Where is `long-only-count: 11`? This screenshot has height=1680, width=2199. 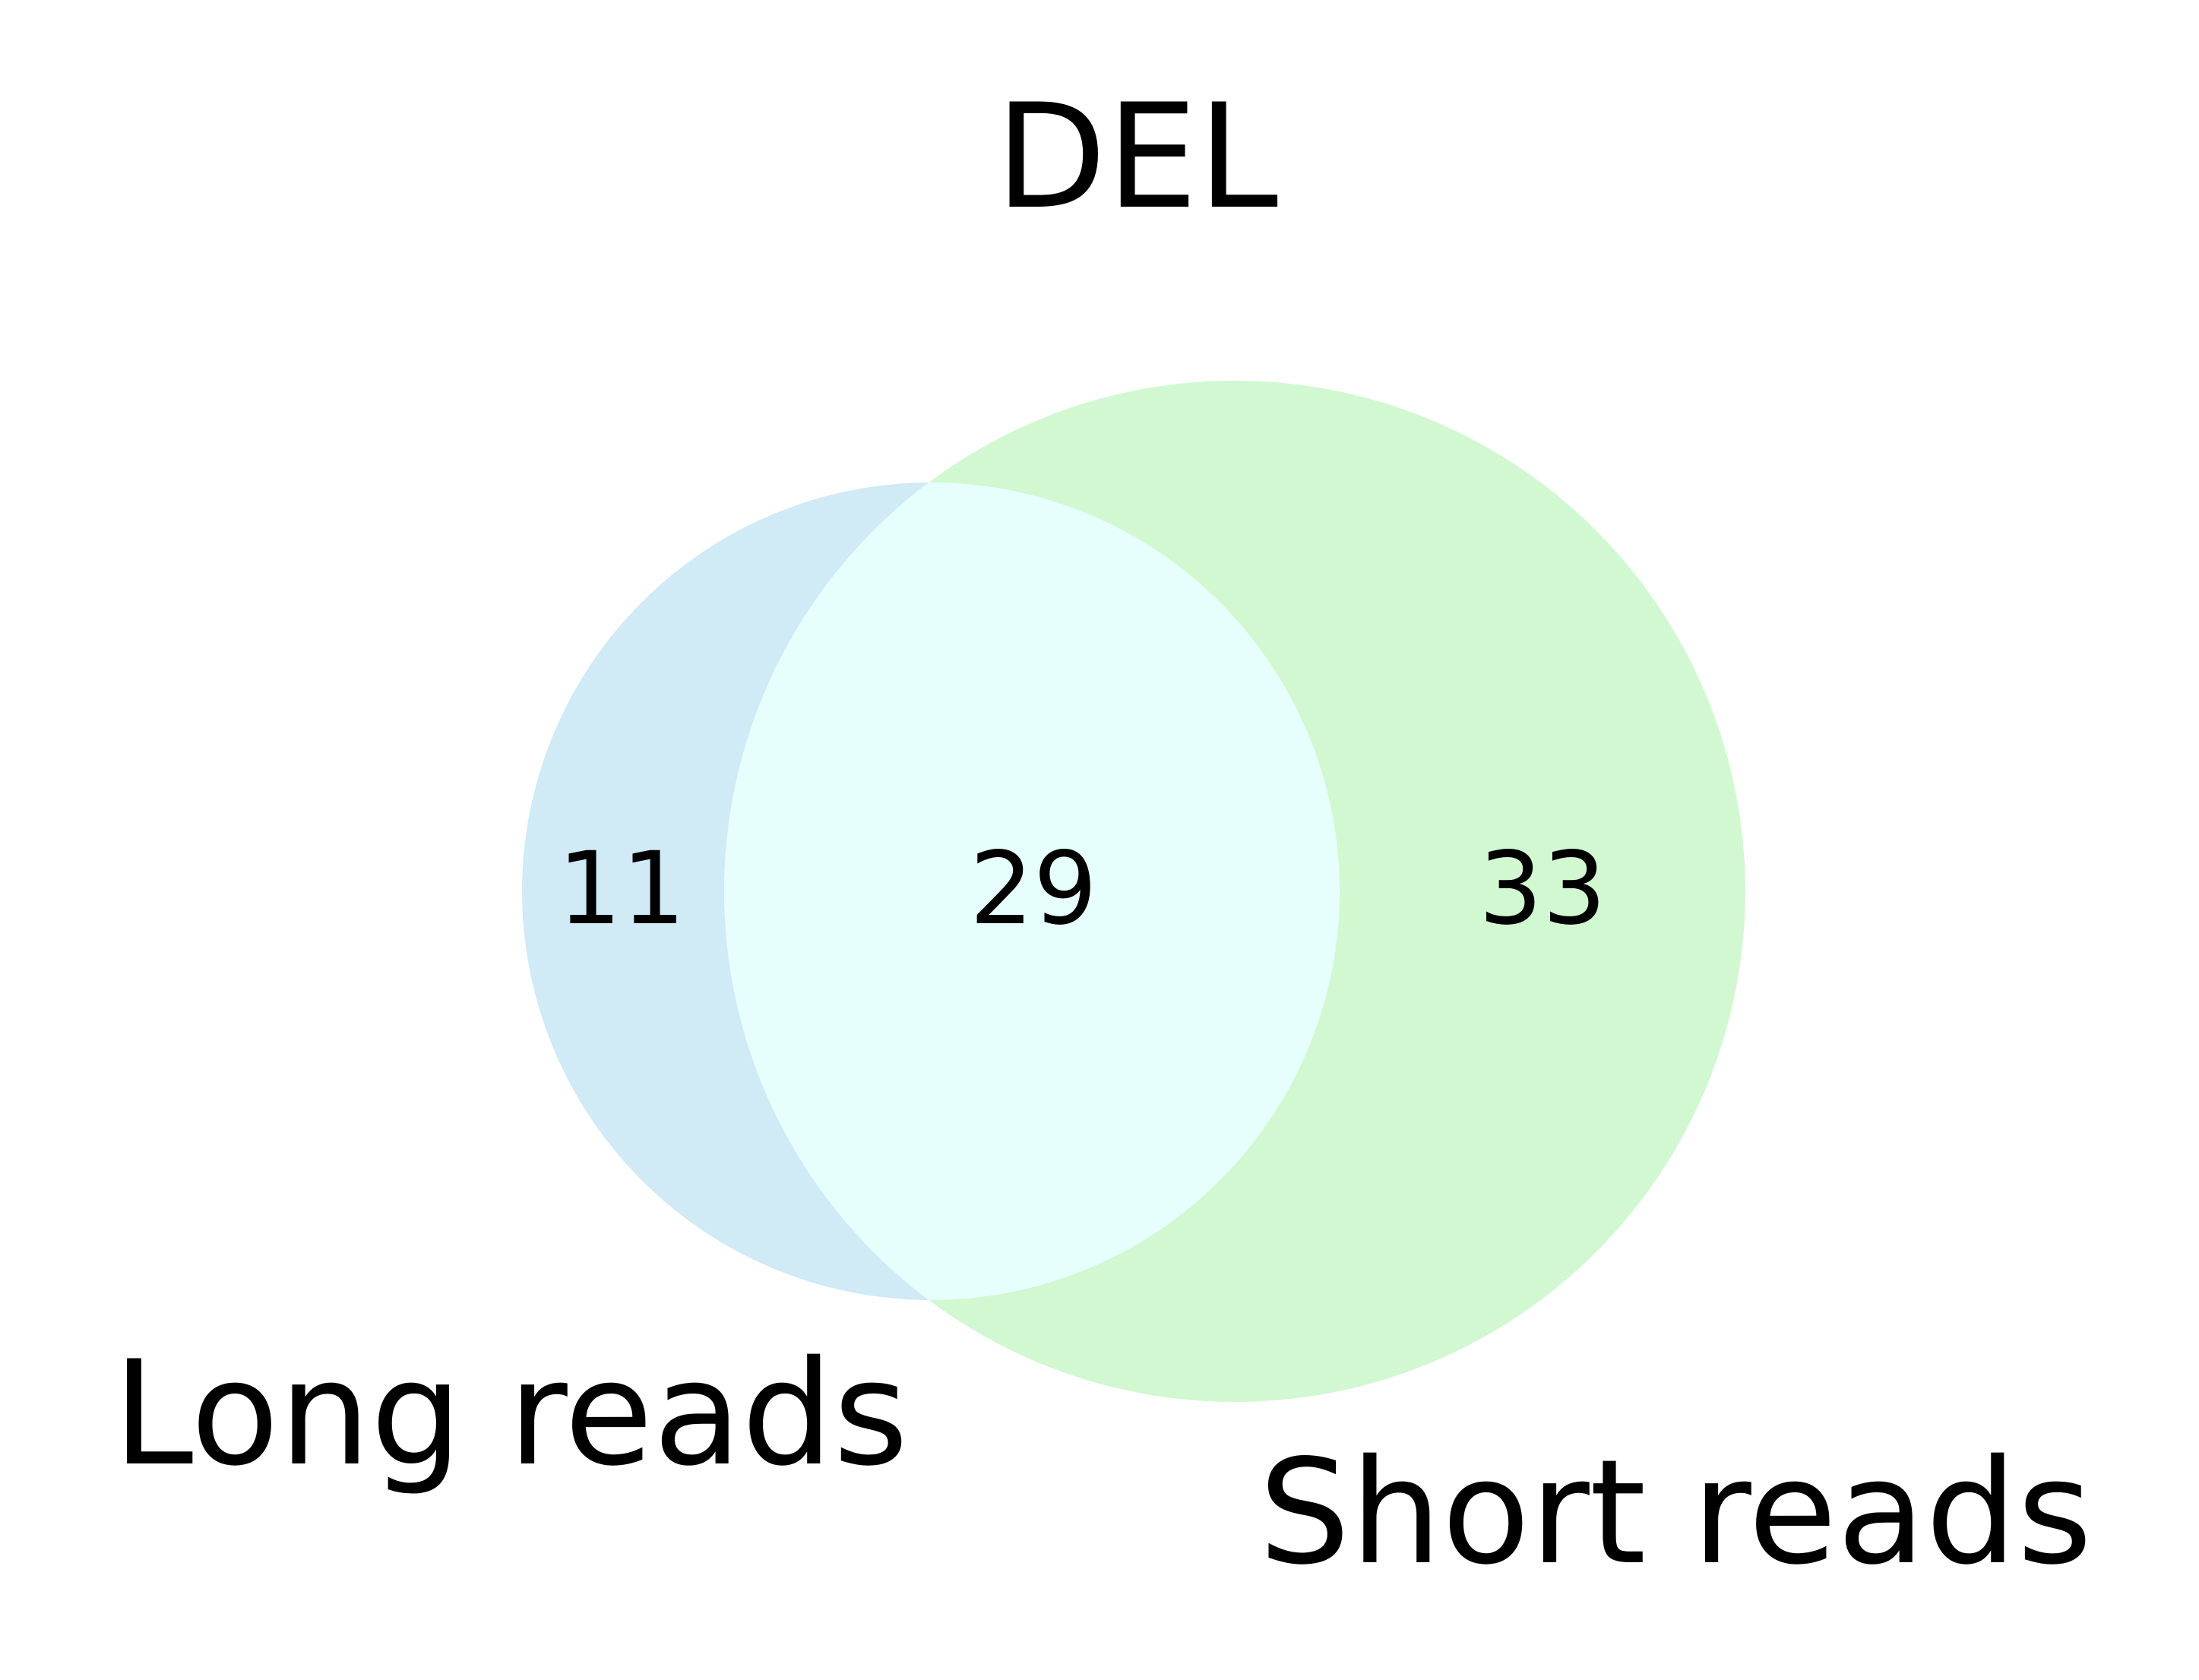
long-only-count: 11 is located at coordinates (621, 889).